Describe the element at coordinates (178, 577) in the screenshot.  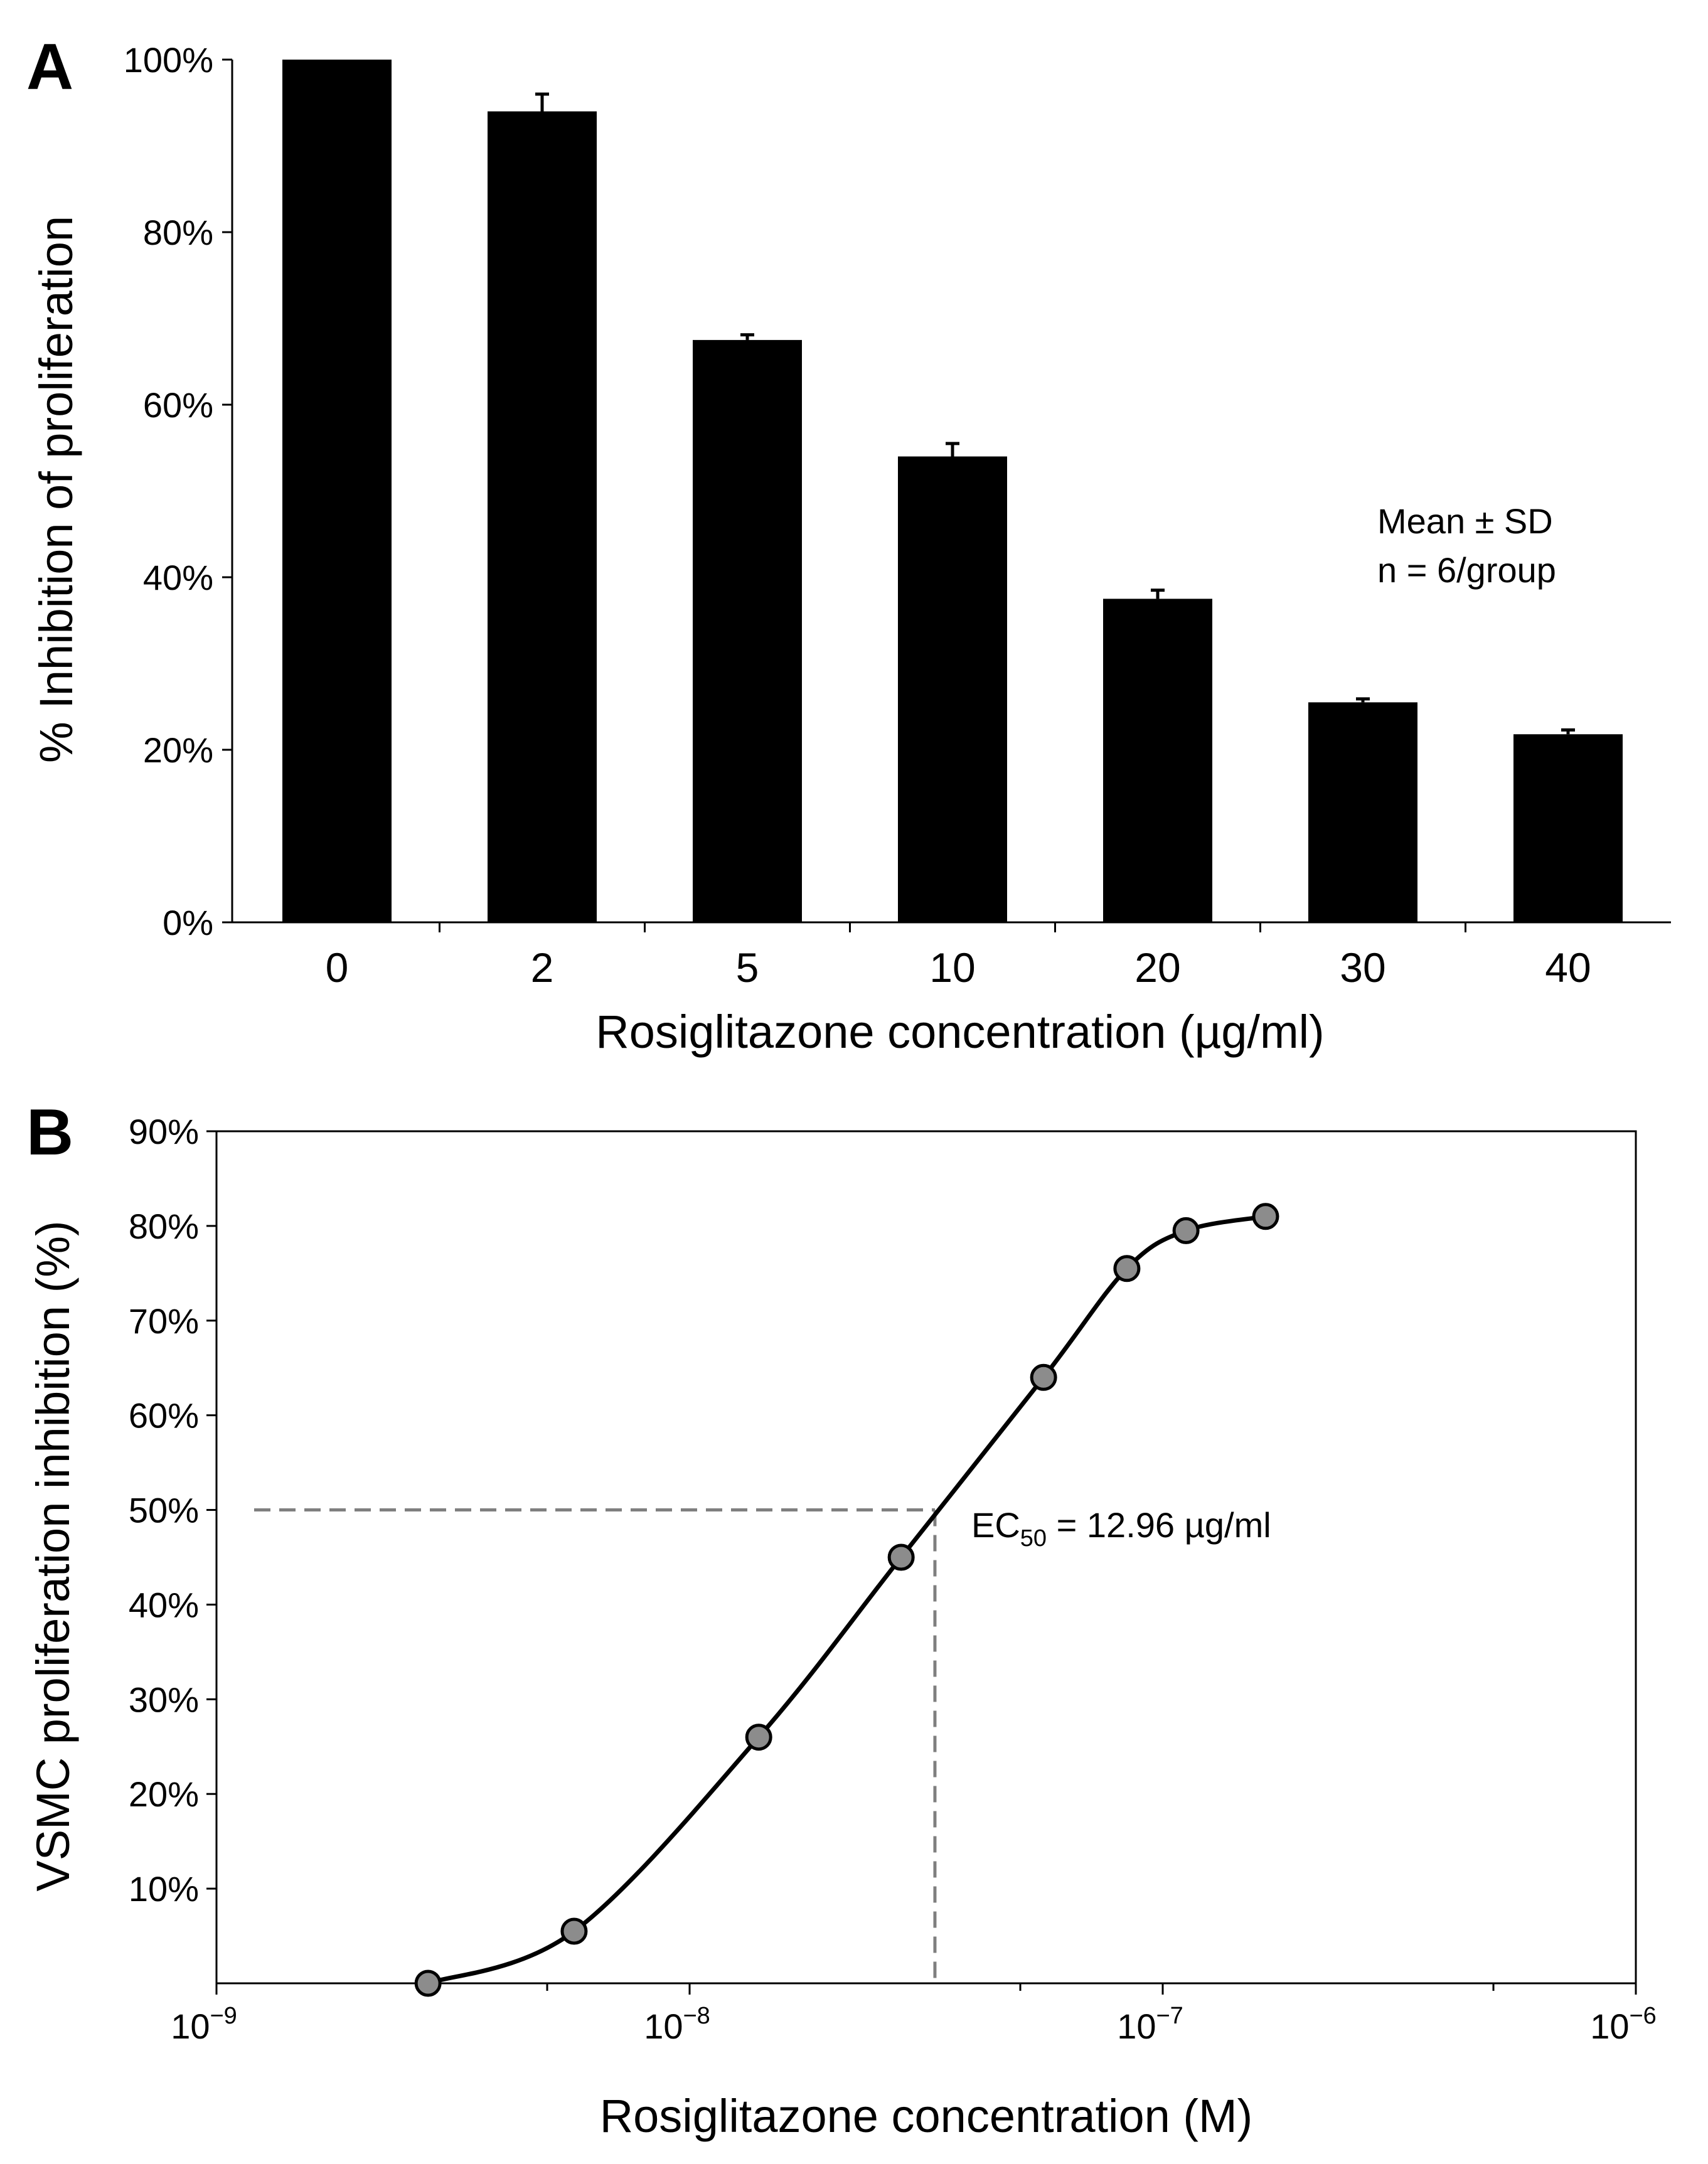
I see `panel-a-y-tick-label: 40%` at that location.